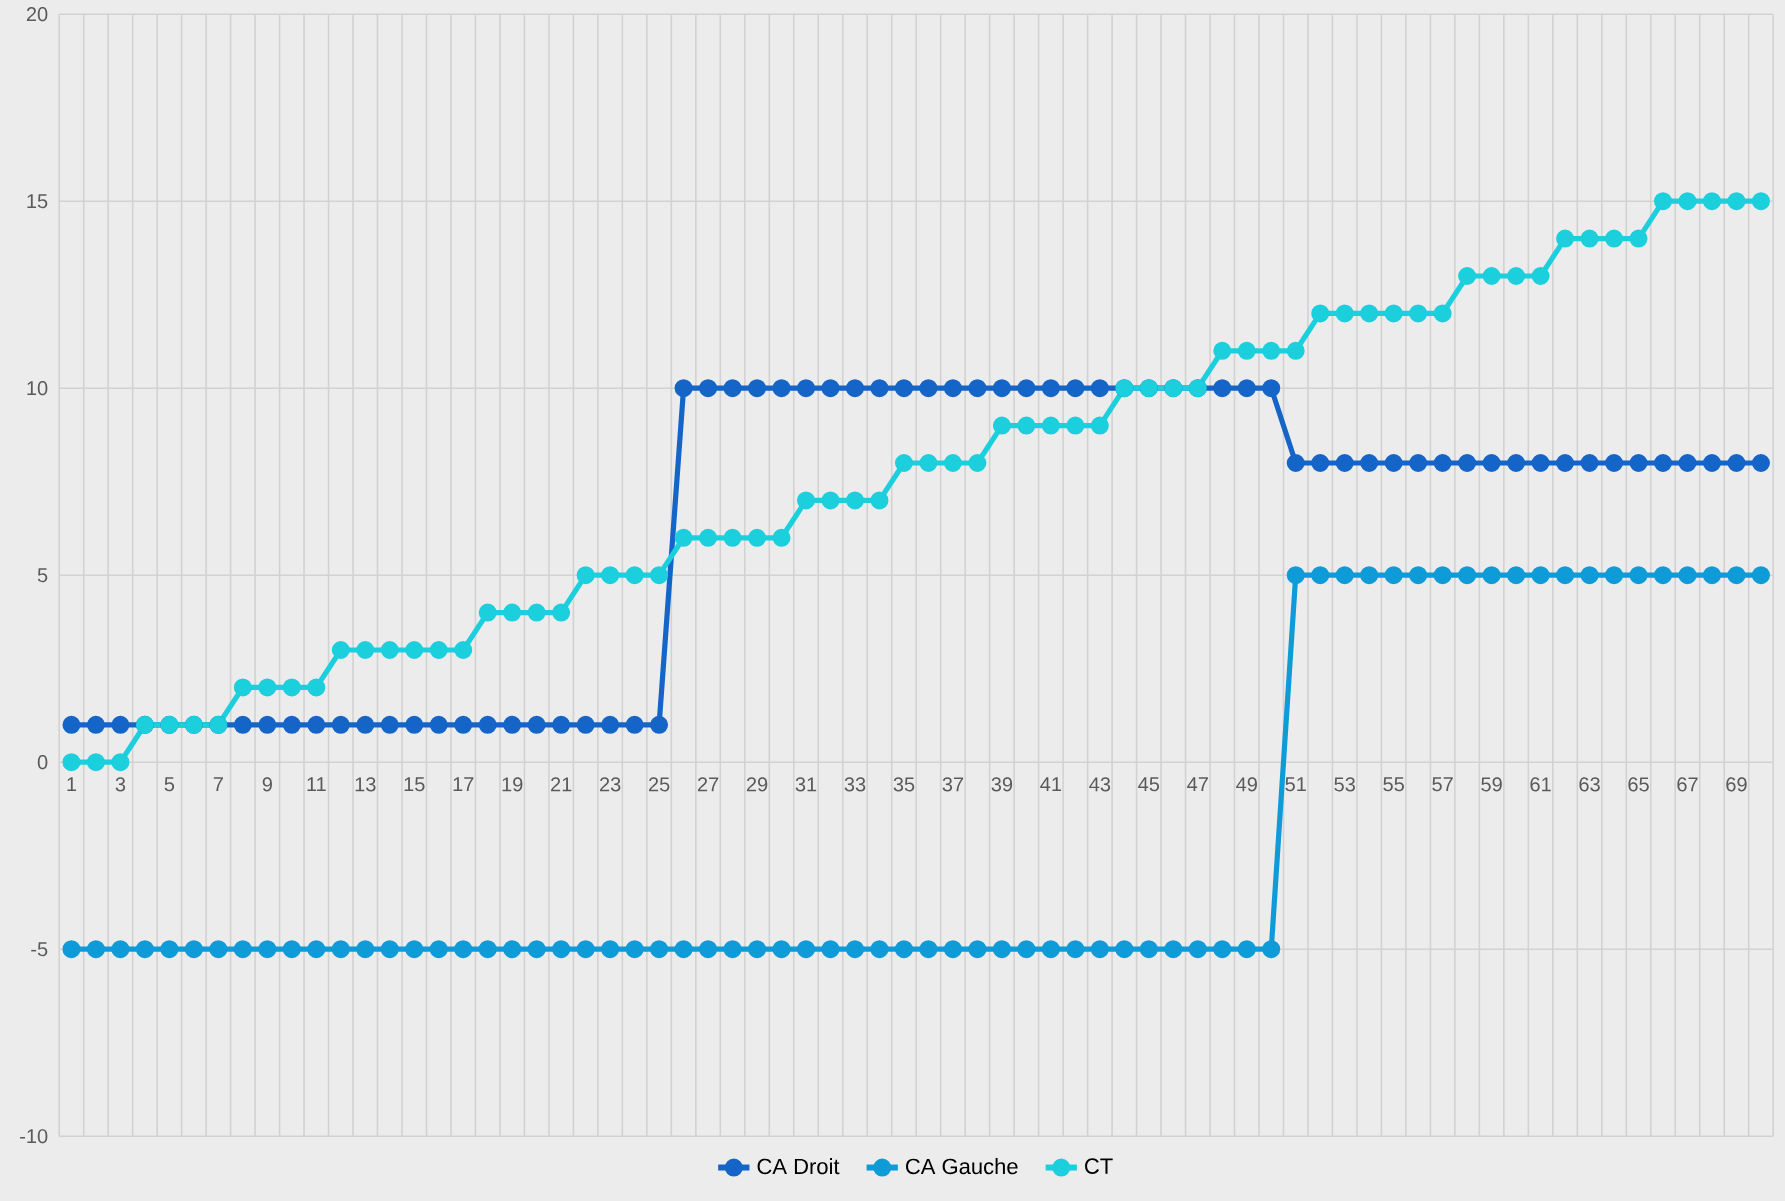 The height and width of the screenshot is (1201, 1785). What do you see at coordinates (757, 784) in the screenshot?
I see `x-tick-label: 29` at bounding box center [757, 784].